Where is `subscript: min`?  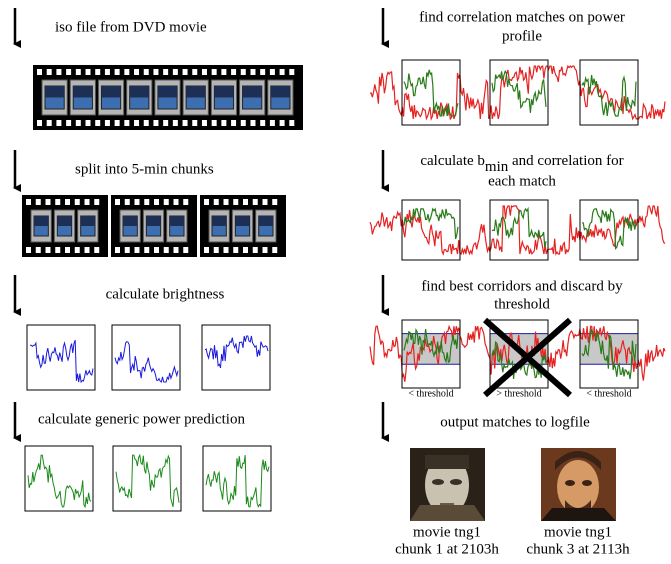 subscript: min is located at coordinates (497, 167).